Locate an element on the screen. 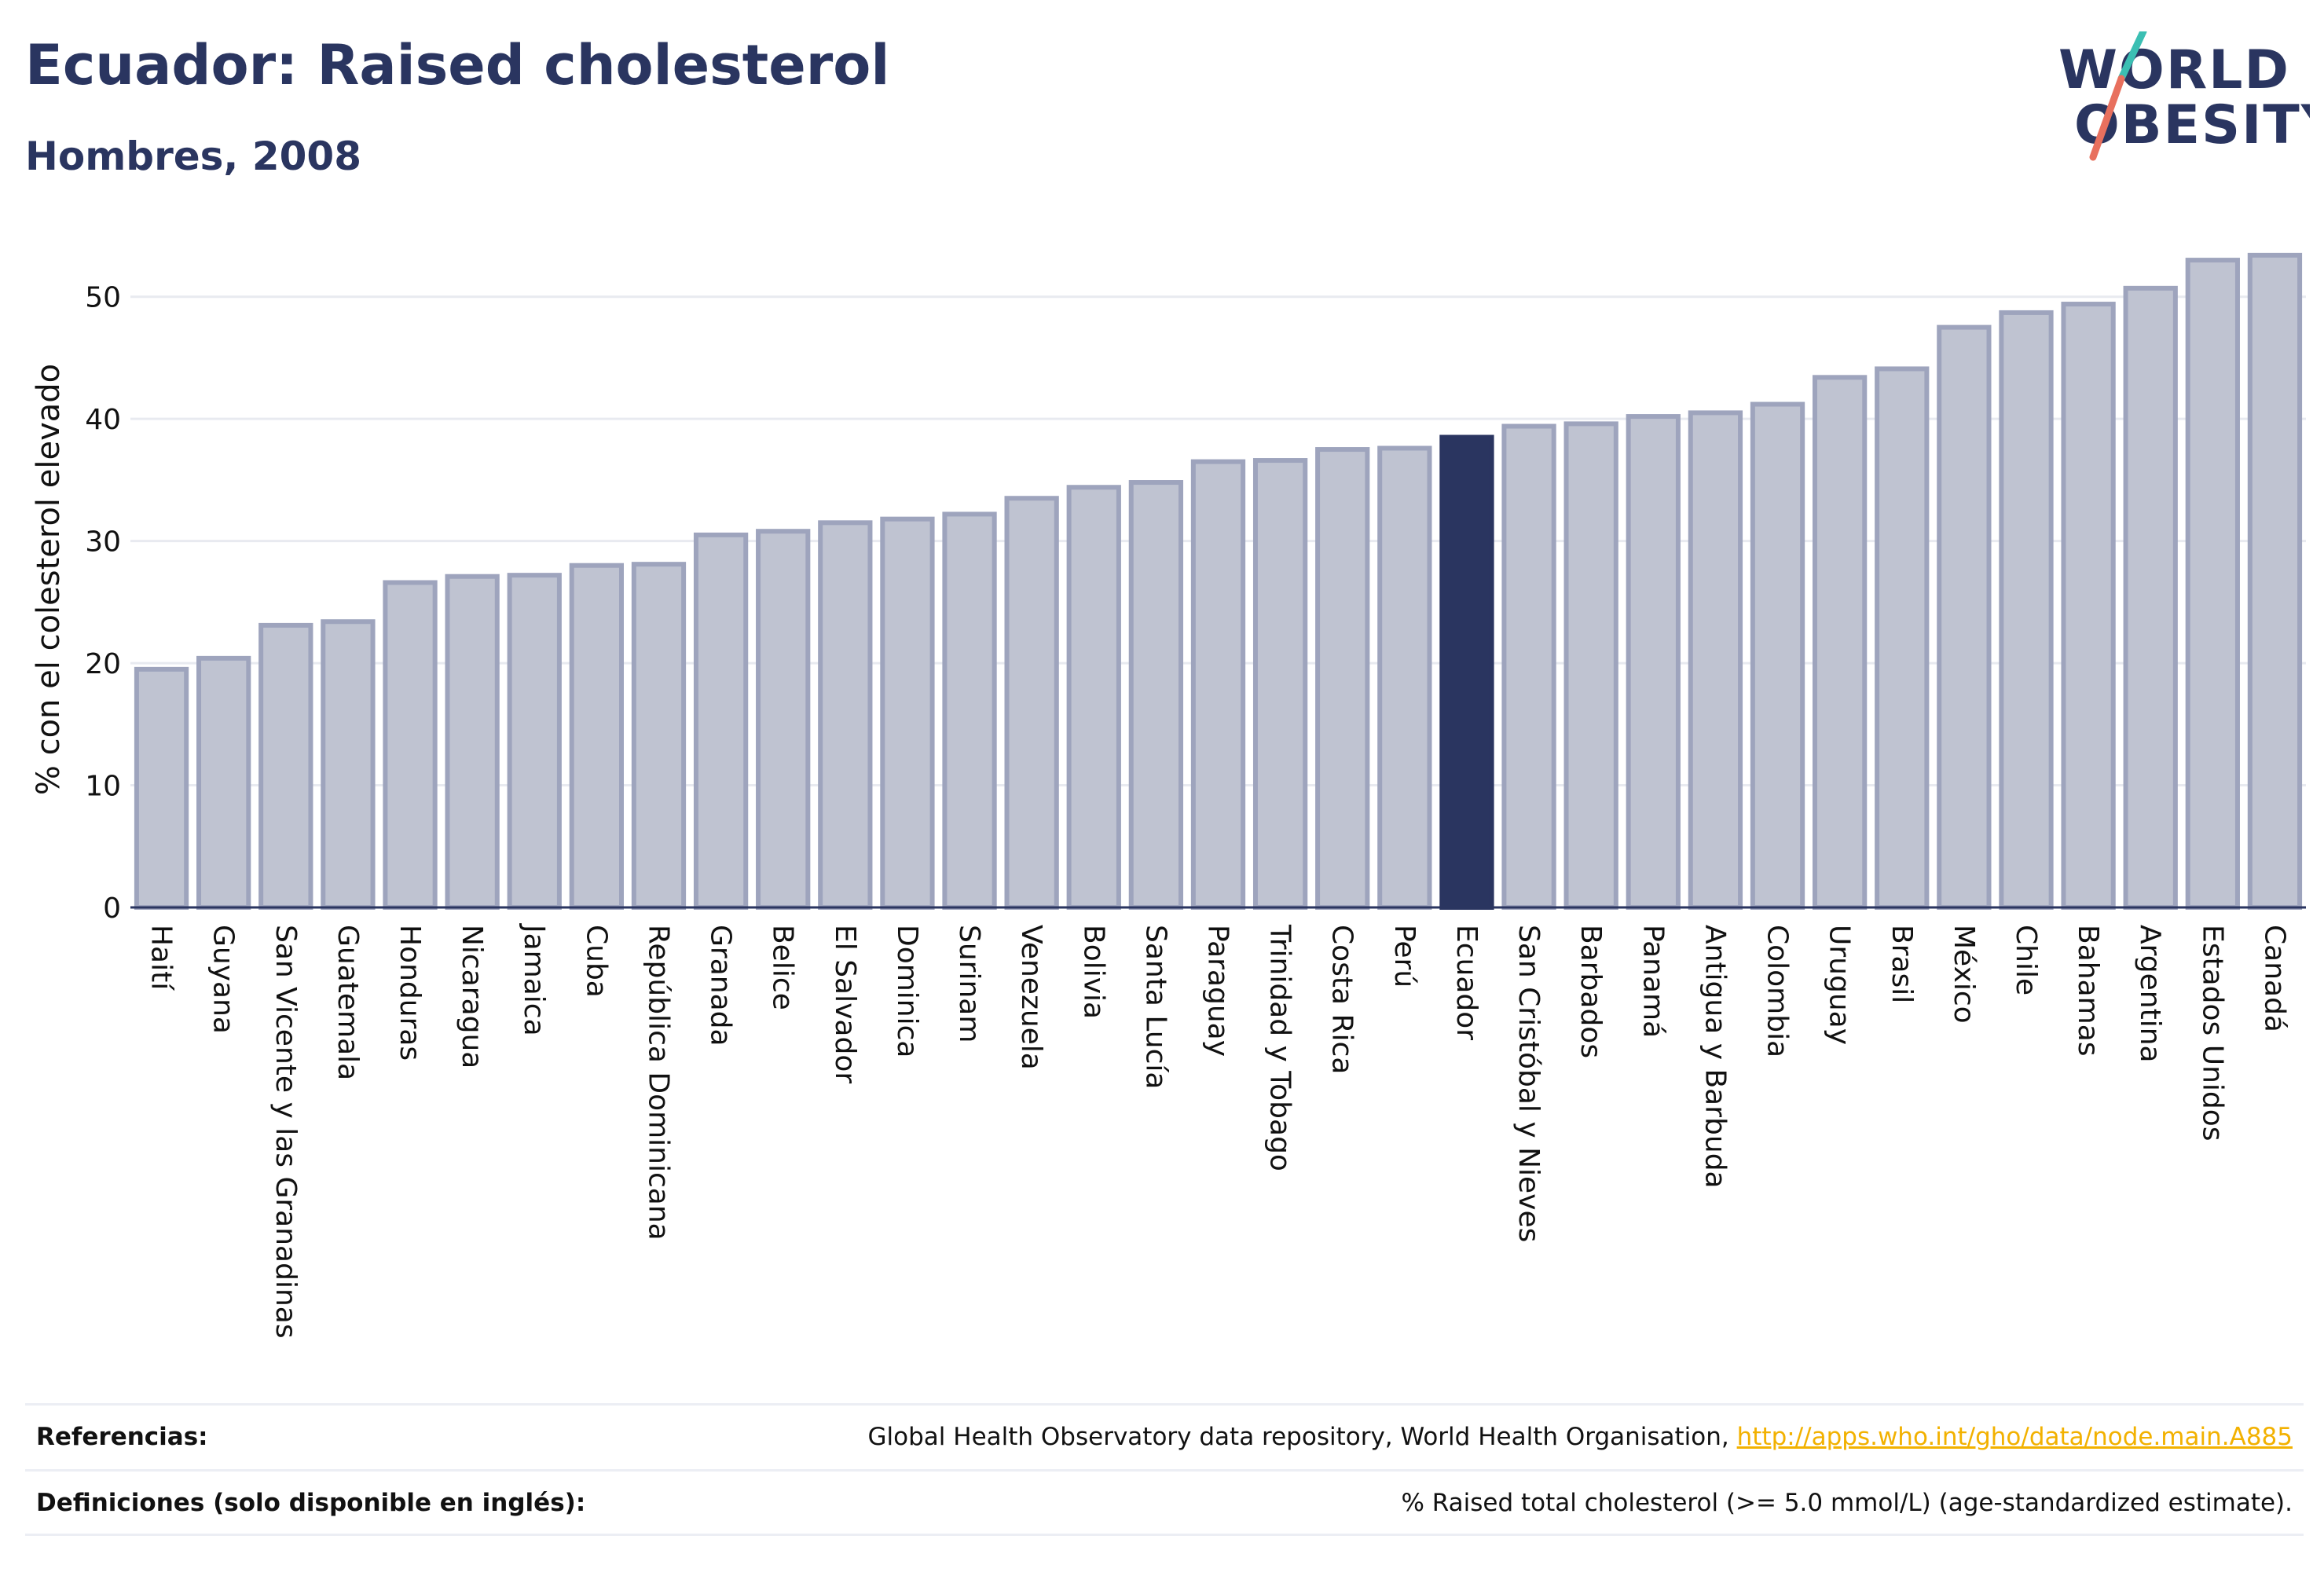  x-tick-label: Granada is located at coordinates (721, 985).